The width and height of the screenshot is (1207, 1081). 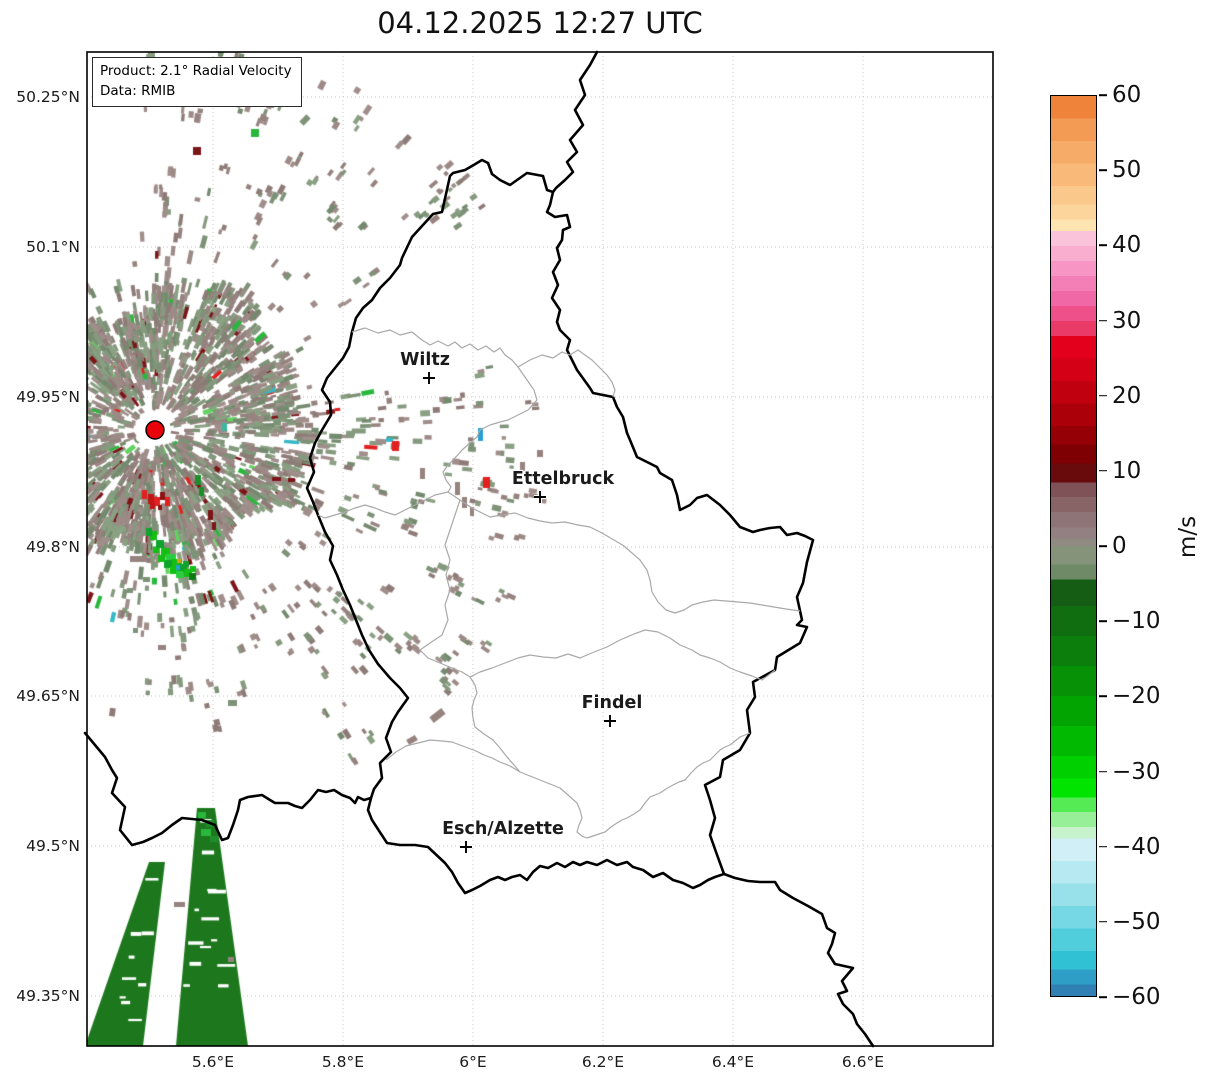 I want to click on product-info-box: Product: 2.1° Radial Velocity Data: RMIB, so click(x=197, y=82).